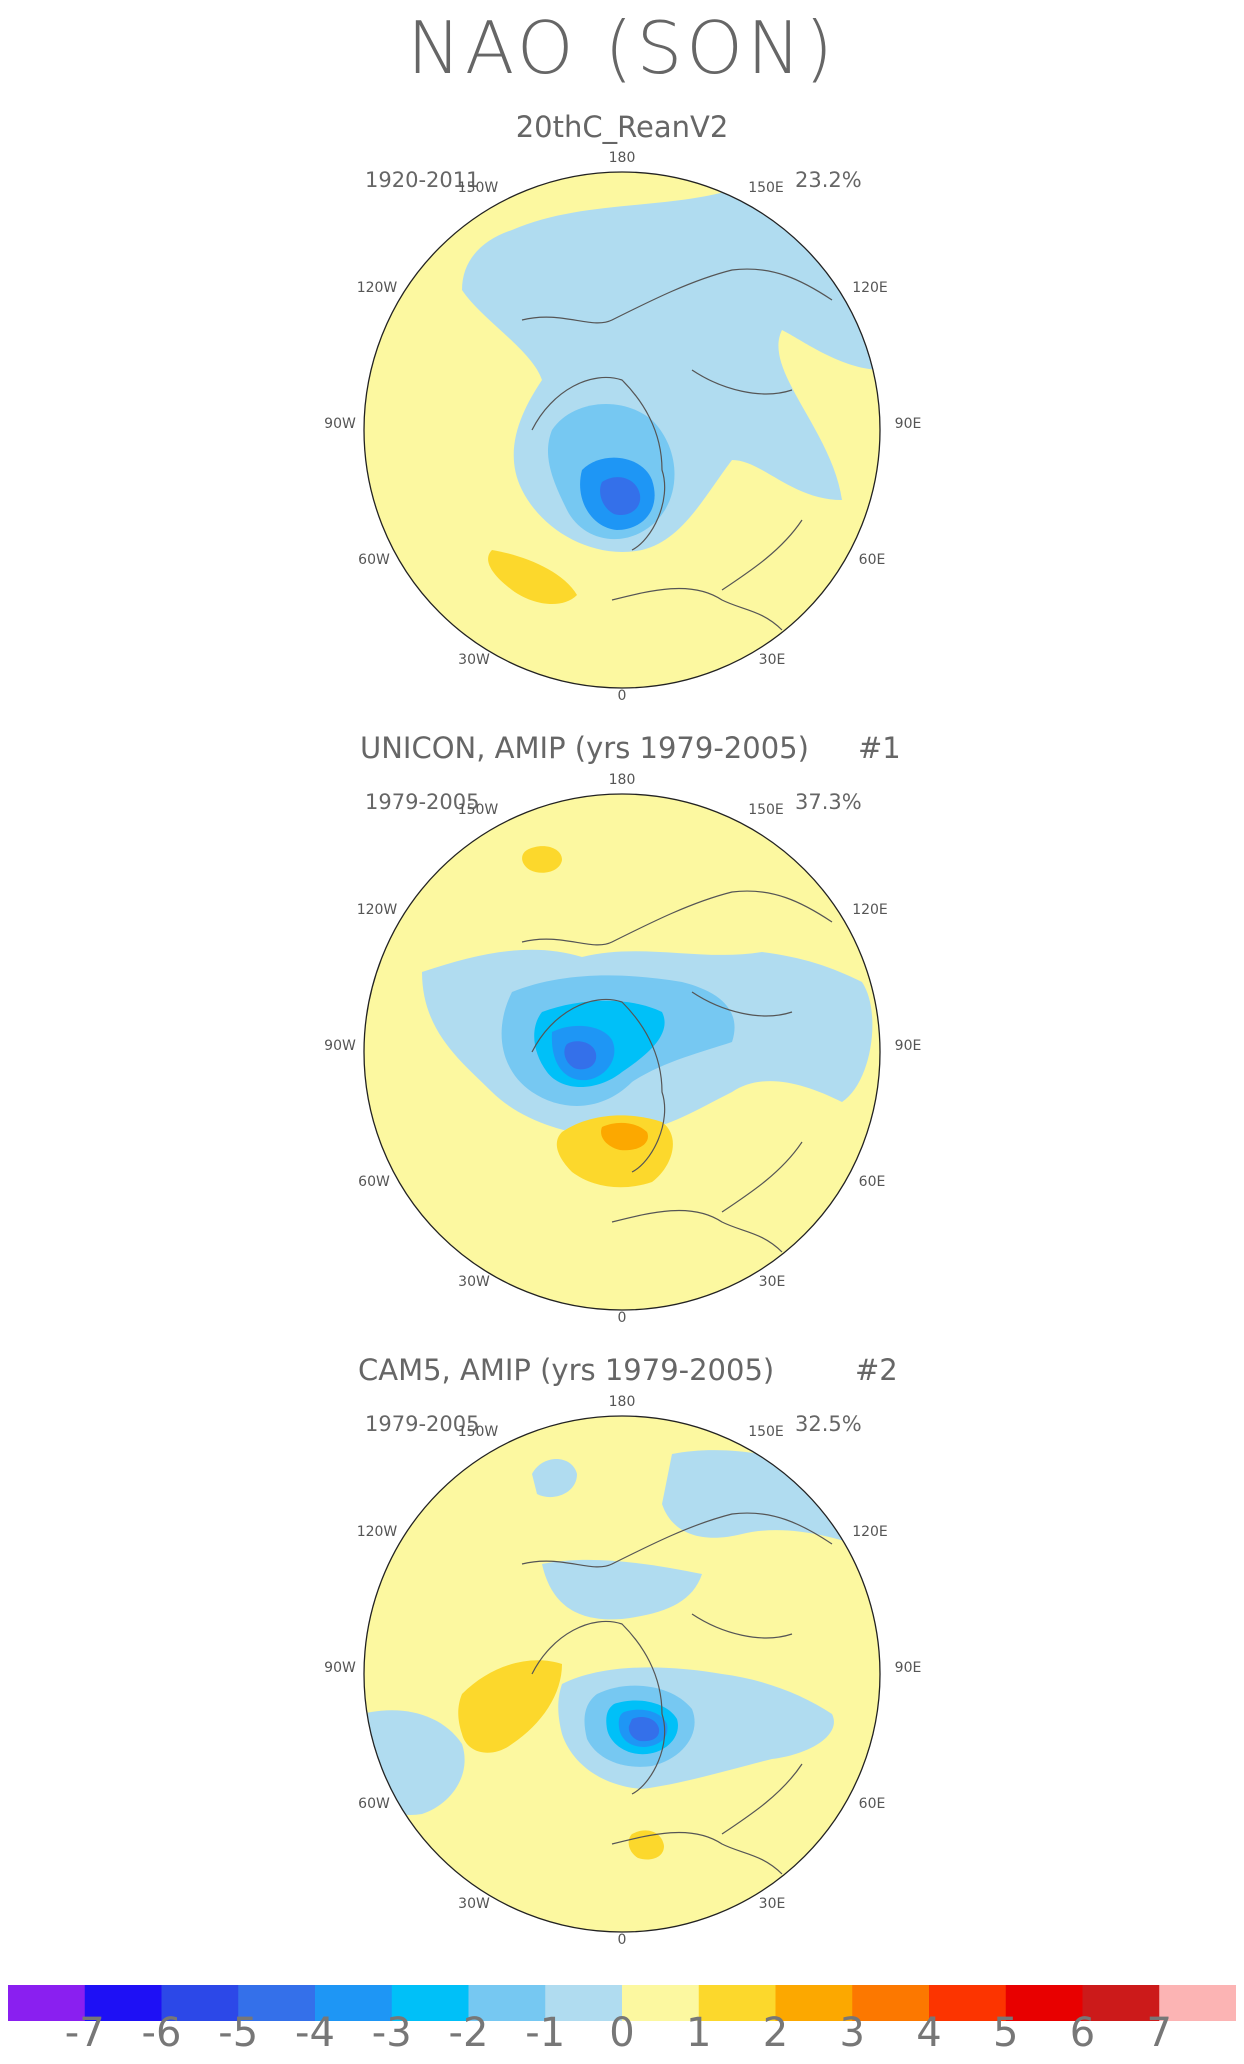 The width and height of the screenshot is (1244, 2064). I want to click on colorbar-tick-label: 3, so click(852, 2033).